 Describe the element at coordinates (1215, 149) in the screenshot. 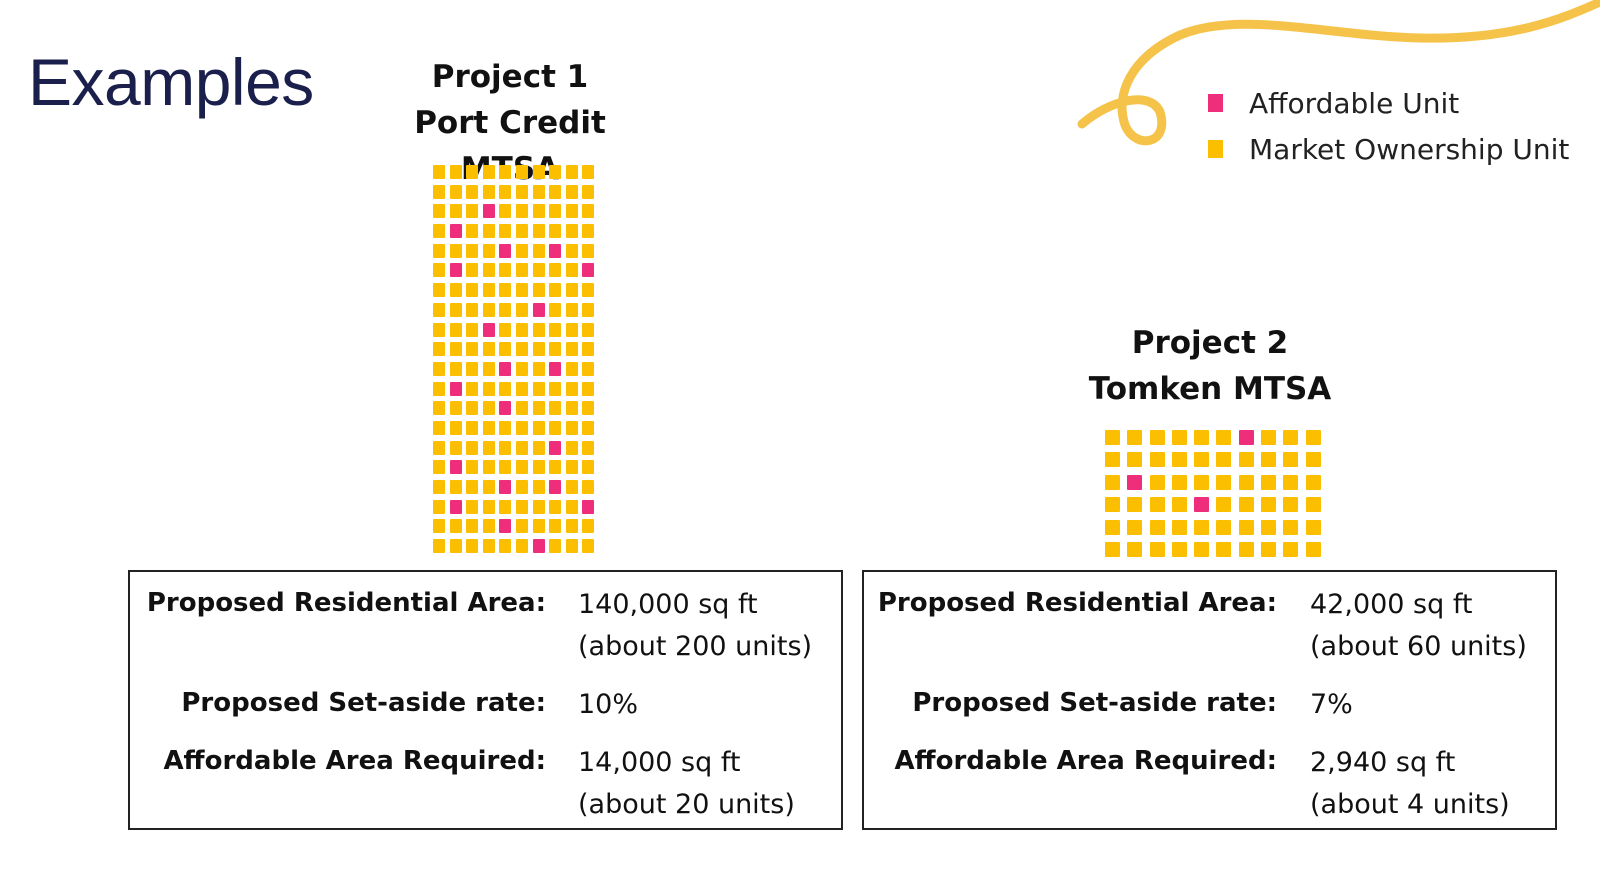

I see `market-swatch-icon` at that location.